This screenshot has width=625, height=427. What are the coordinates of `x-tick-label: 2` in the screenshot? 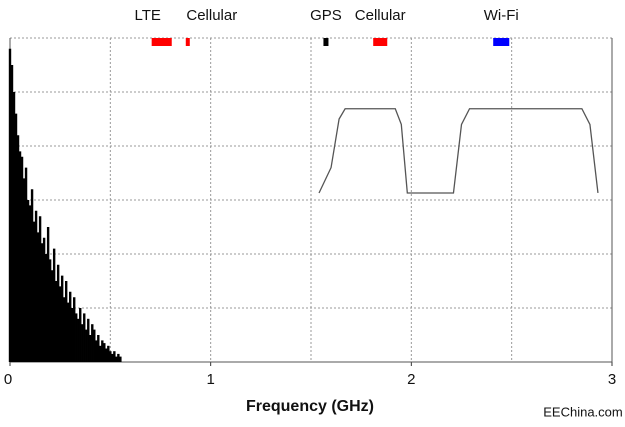 It's located at (411, 379).